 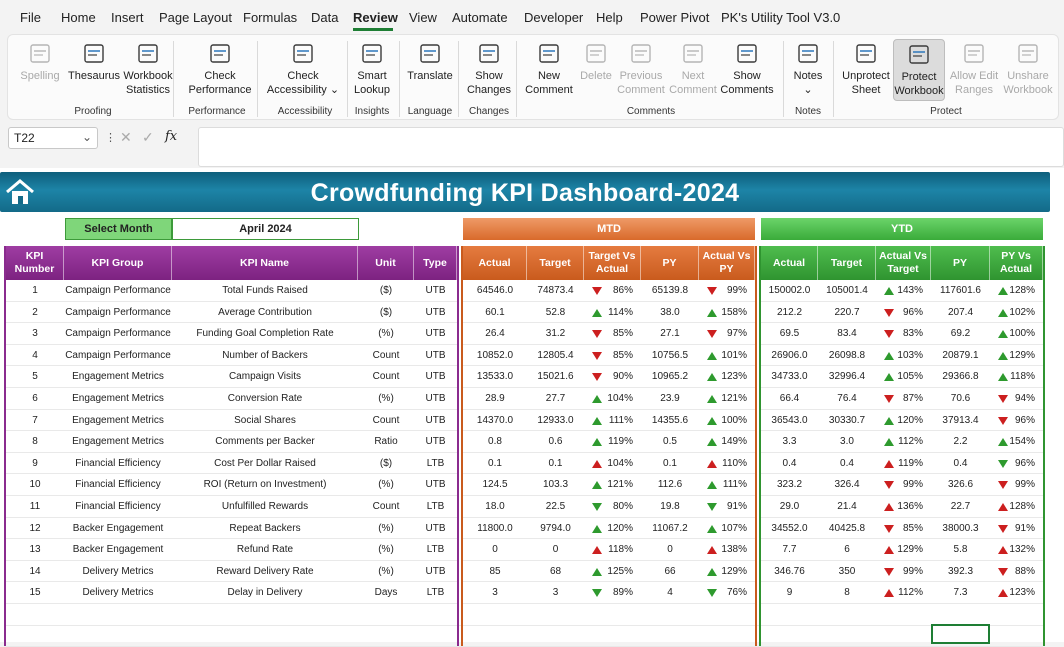 I want to click on kpi-number-cell: 8, so click(x=35, y=442).